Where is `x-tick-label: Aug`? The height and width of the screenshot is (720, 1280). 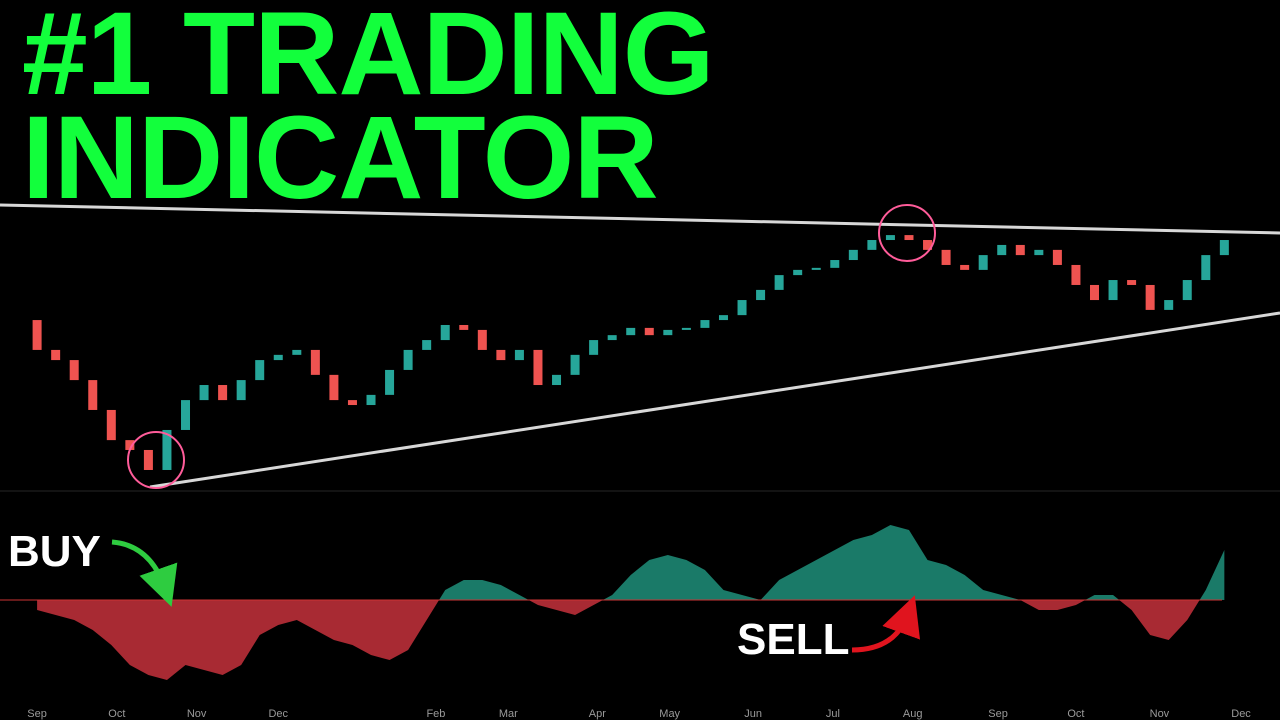 x-tick-label: Aug is located at coordinates (913, 714).